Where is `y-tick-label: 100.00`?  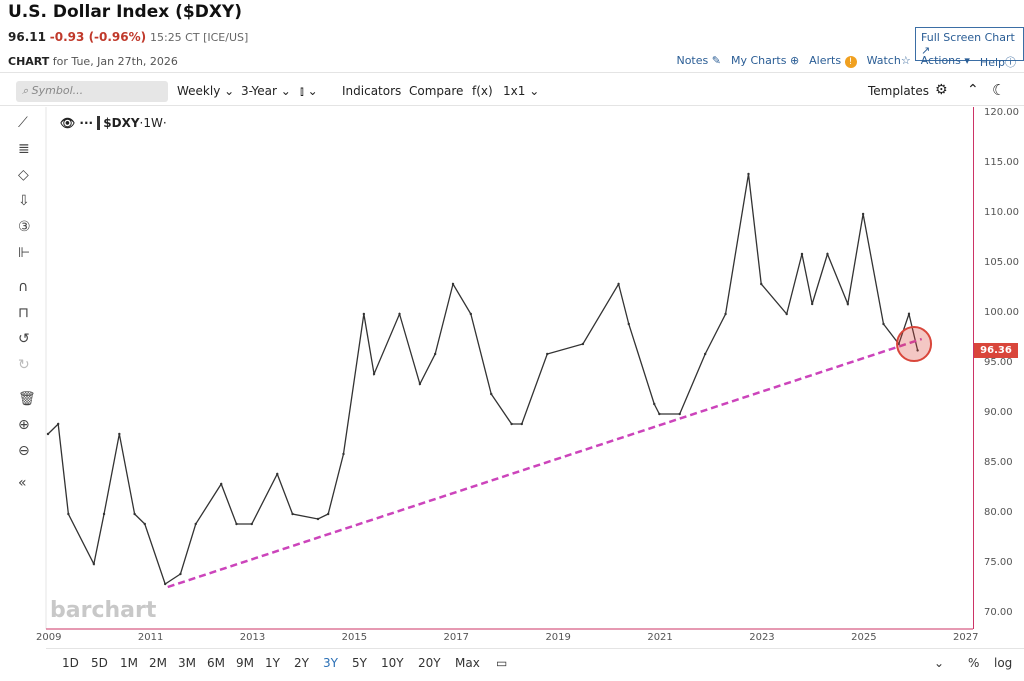 y-tick-label: 100.00 is located at coordinates (1001, 312).